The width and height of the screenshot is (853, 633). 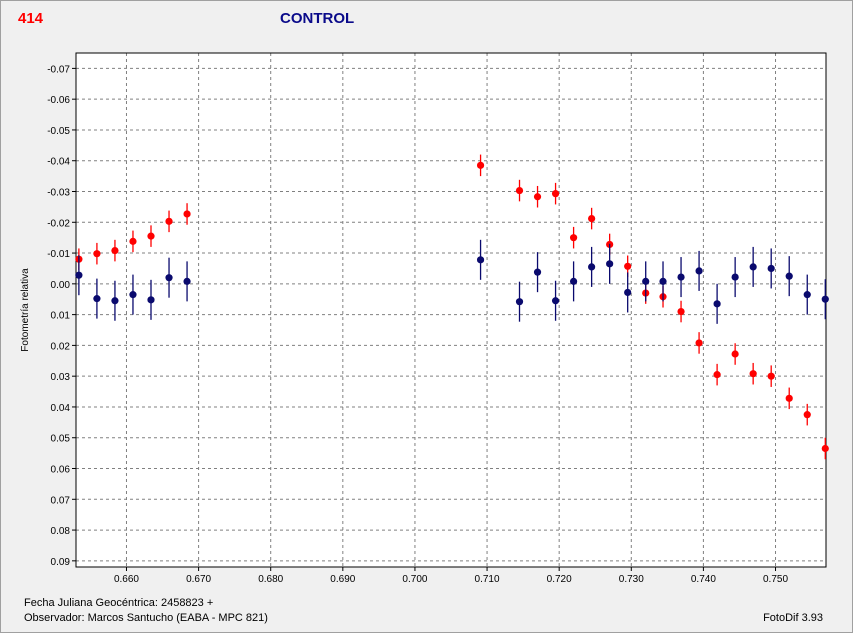 What do you see at coordinates (61, 470) in the screenshot?
I see `y-tick-label: 0.06` at bounding box center [61, 470].